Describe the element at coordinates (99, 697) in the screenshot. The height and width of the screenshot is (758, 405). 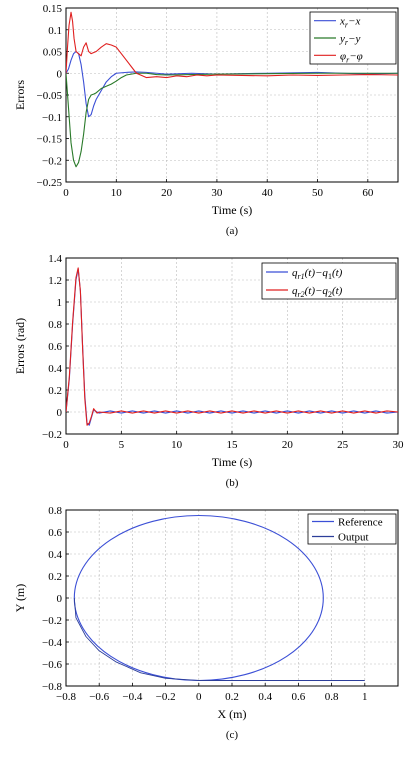
I see `x-tick-label: −0.6` at that location.